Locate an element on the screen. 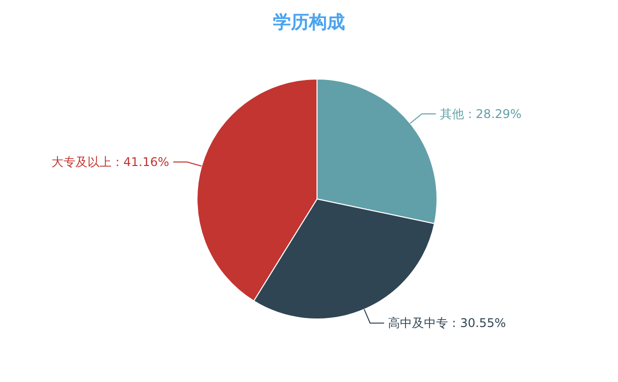 This screenshot has height=382, width=618. data-label: ：41.16% is located at coordinates (140, 161).